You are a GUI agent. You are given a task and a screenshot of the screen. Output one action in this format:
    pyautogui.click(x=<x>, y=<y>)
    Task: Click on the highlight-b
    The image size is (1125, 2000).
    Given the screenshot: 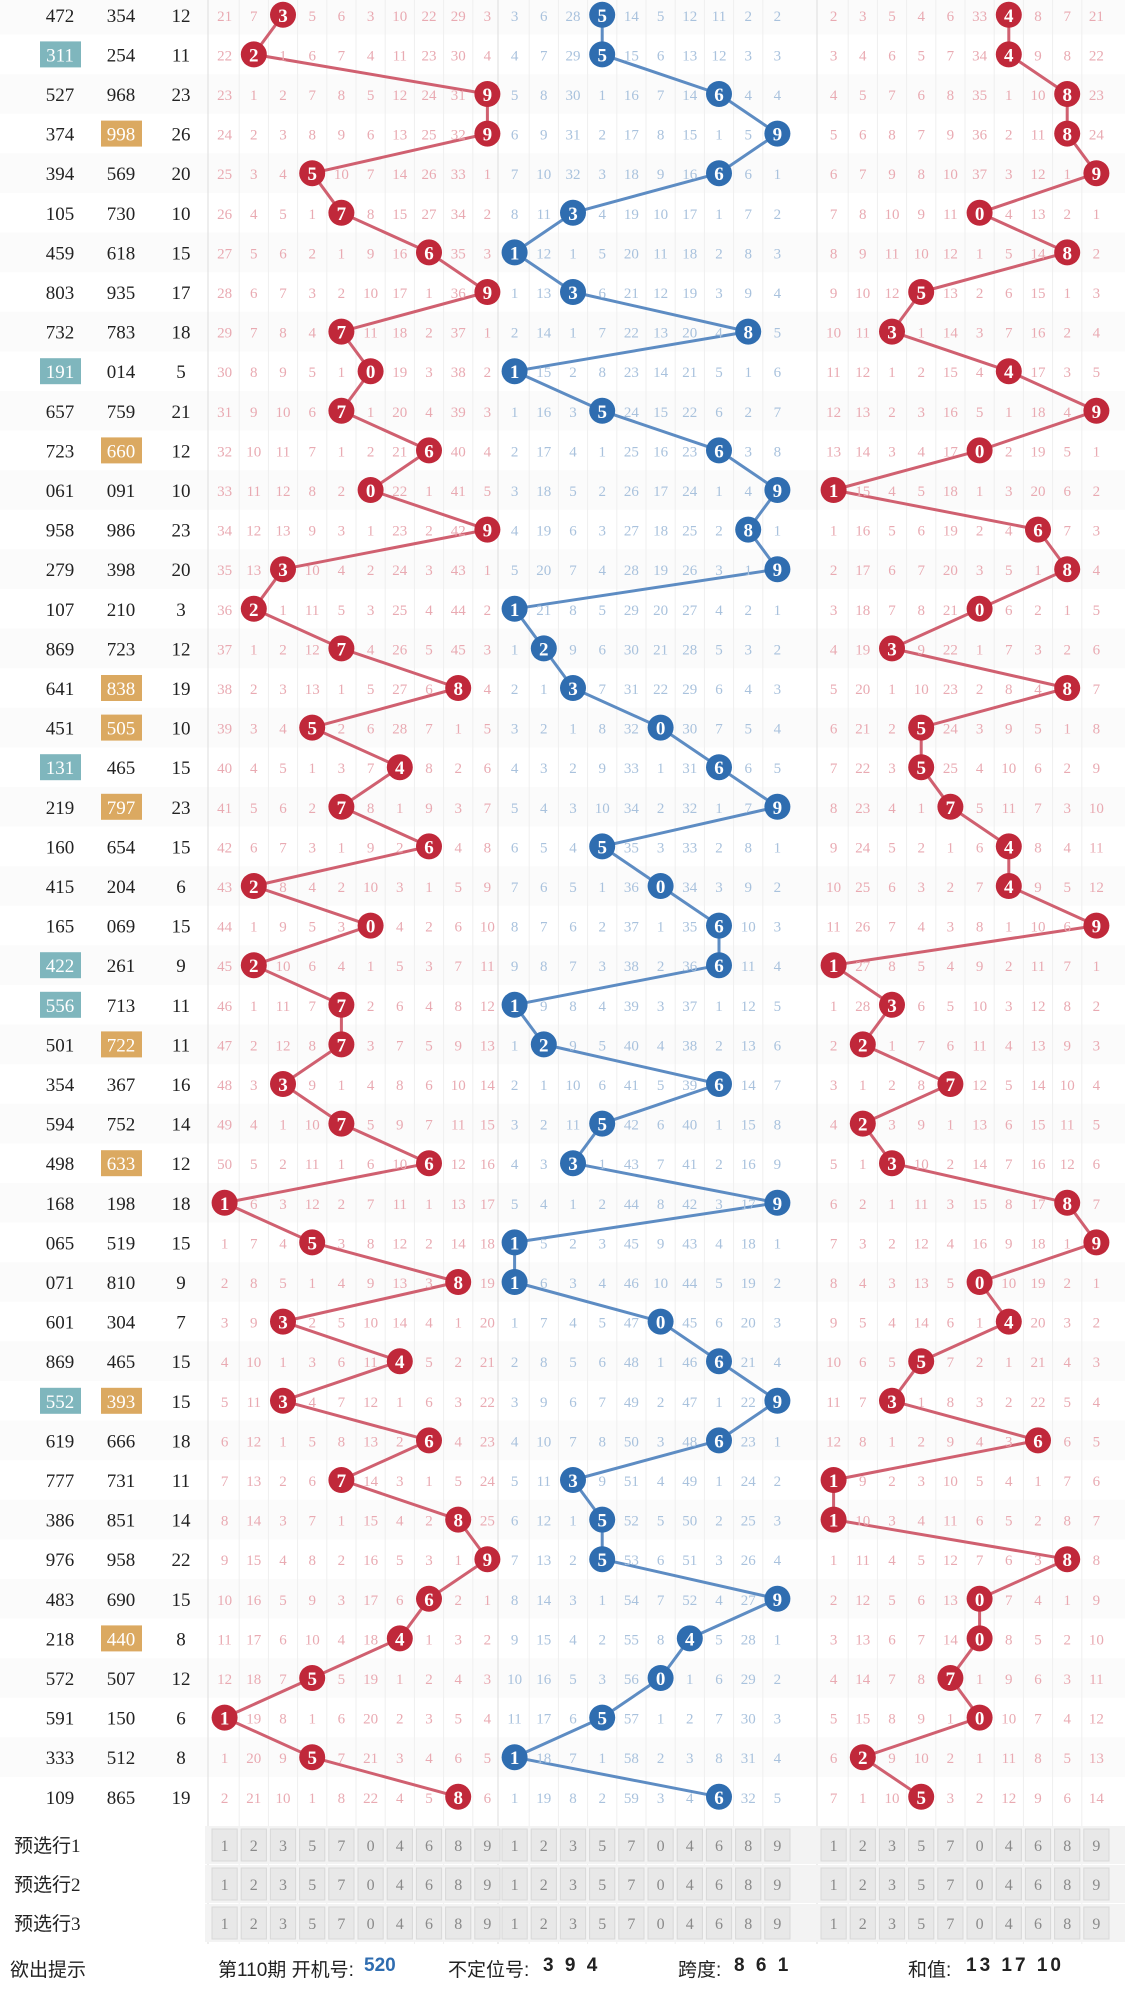 What is the action you would take?
    pyautogui.click(x=121, y=806)
    